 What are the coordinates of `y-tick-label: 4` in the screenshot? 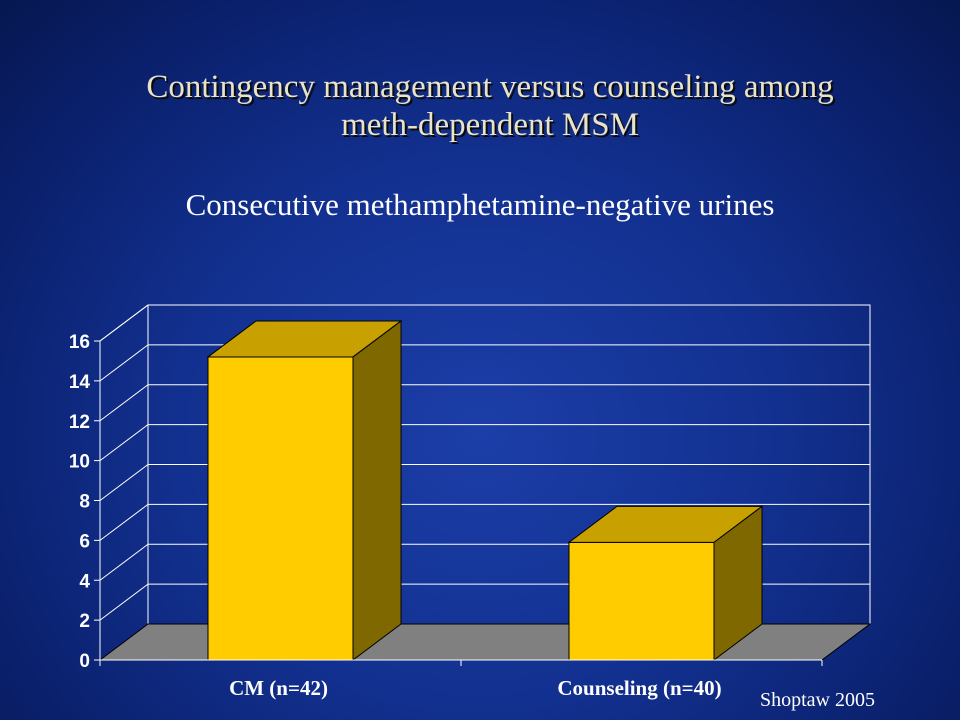 It's located at (84, 581).